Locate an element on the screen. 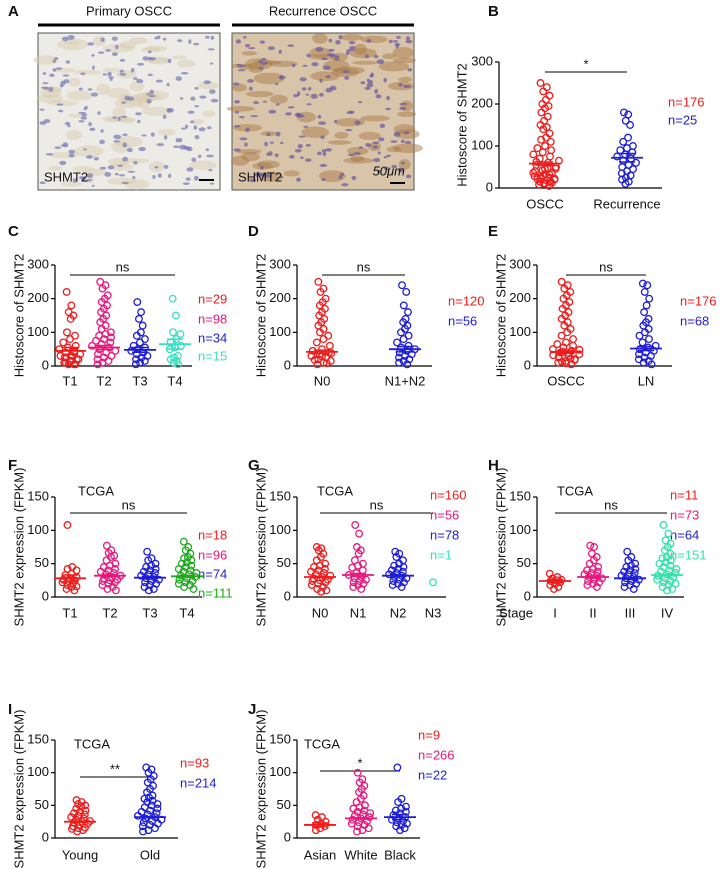 The height and width of the screenshot is (869, 726). panel-letter: F is located at coordinates (12, 465).